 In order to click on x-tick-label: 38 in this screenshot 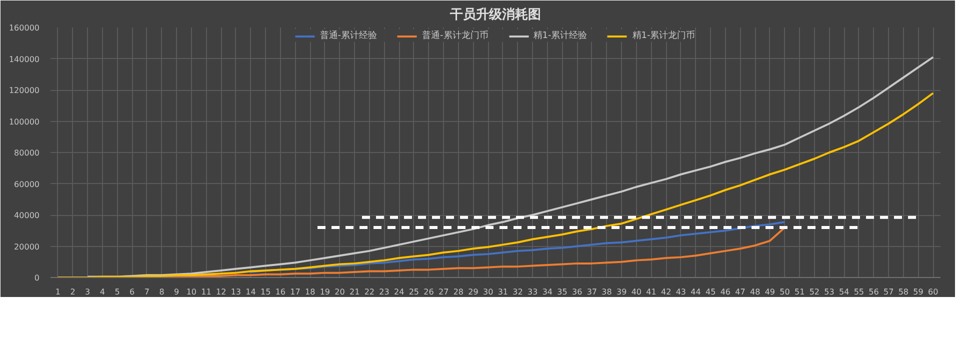, I will do `click(607, 292)`.